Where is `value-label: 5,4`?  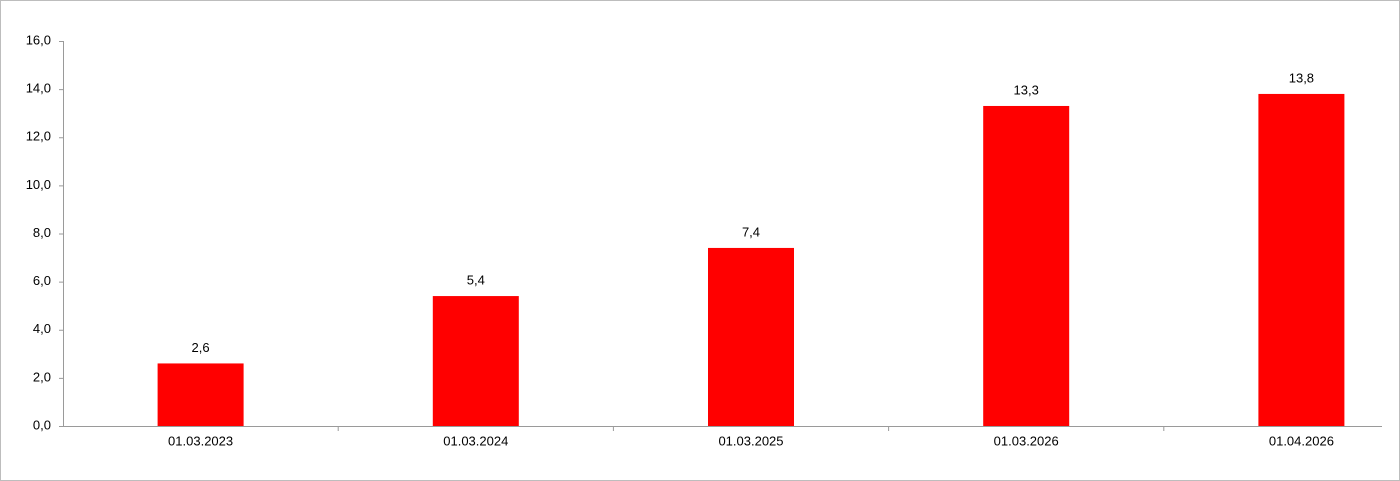 value-label: 5,4 is located at coordinates (476, 280).